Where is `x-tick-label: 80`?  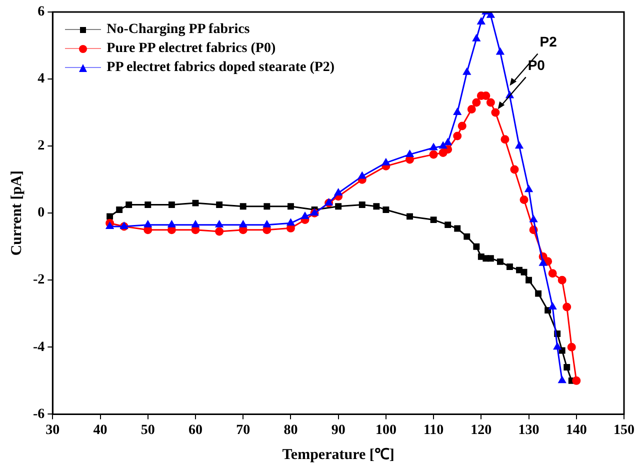 x-tick-label: 80 is located at coordinates (291, 430).